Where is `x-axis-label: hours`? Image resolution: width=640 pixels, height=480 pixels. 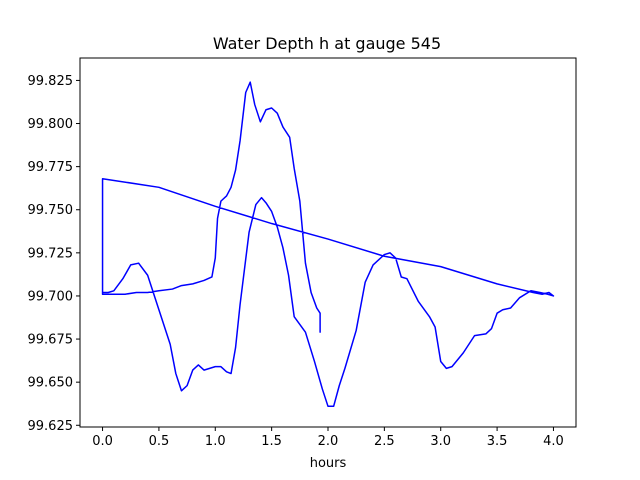 x-axis-label: hours is located at coordinates (328, 463).